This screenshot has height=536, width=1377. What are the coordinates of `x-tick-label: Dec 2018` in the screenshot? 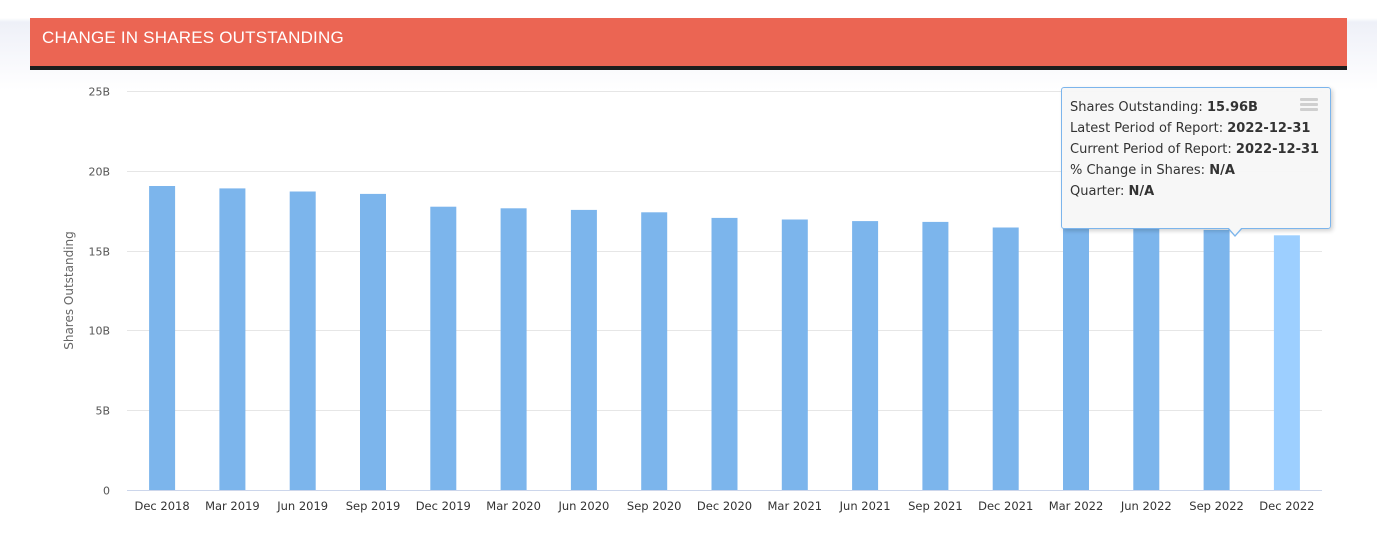 It's located at (162, 506).